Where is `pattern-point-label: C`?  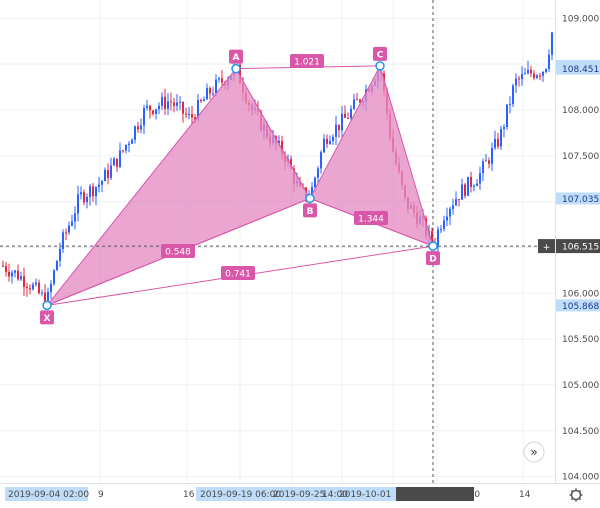 pattern-point-label: C is located at coordinates (380, 53).